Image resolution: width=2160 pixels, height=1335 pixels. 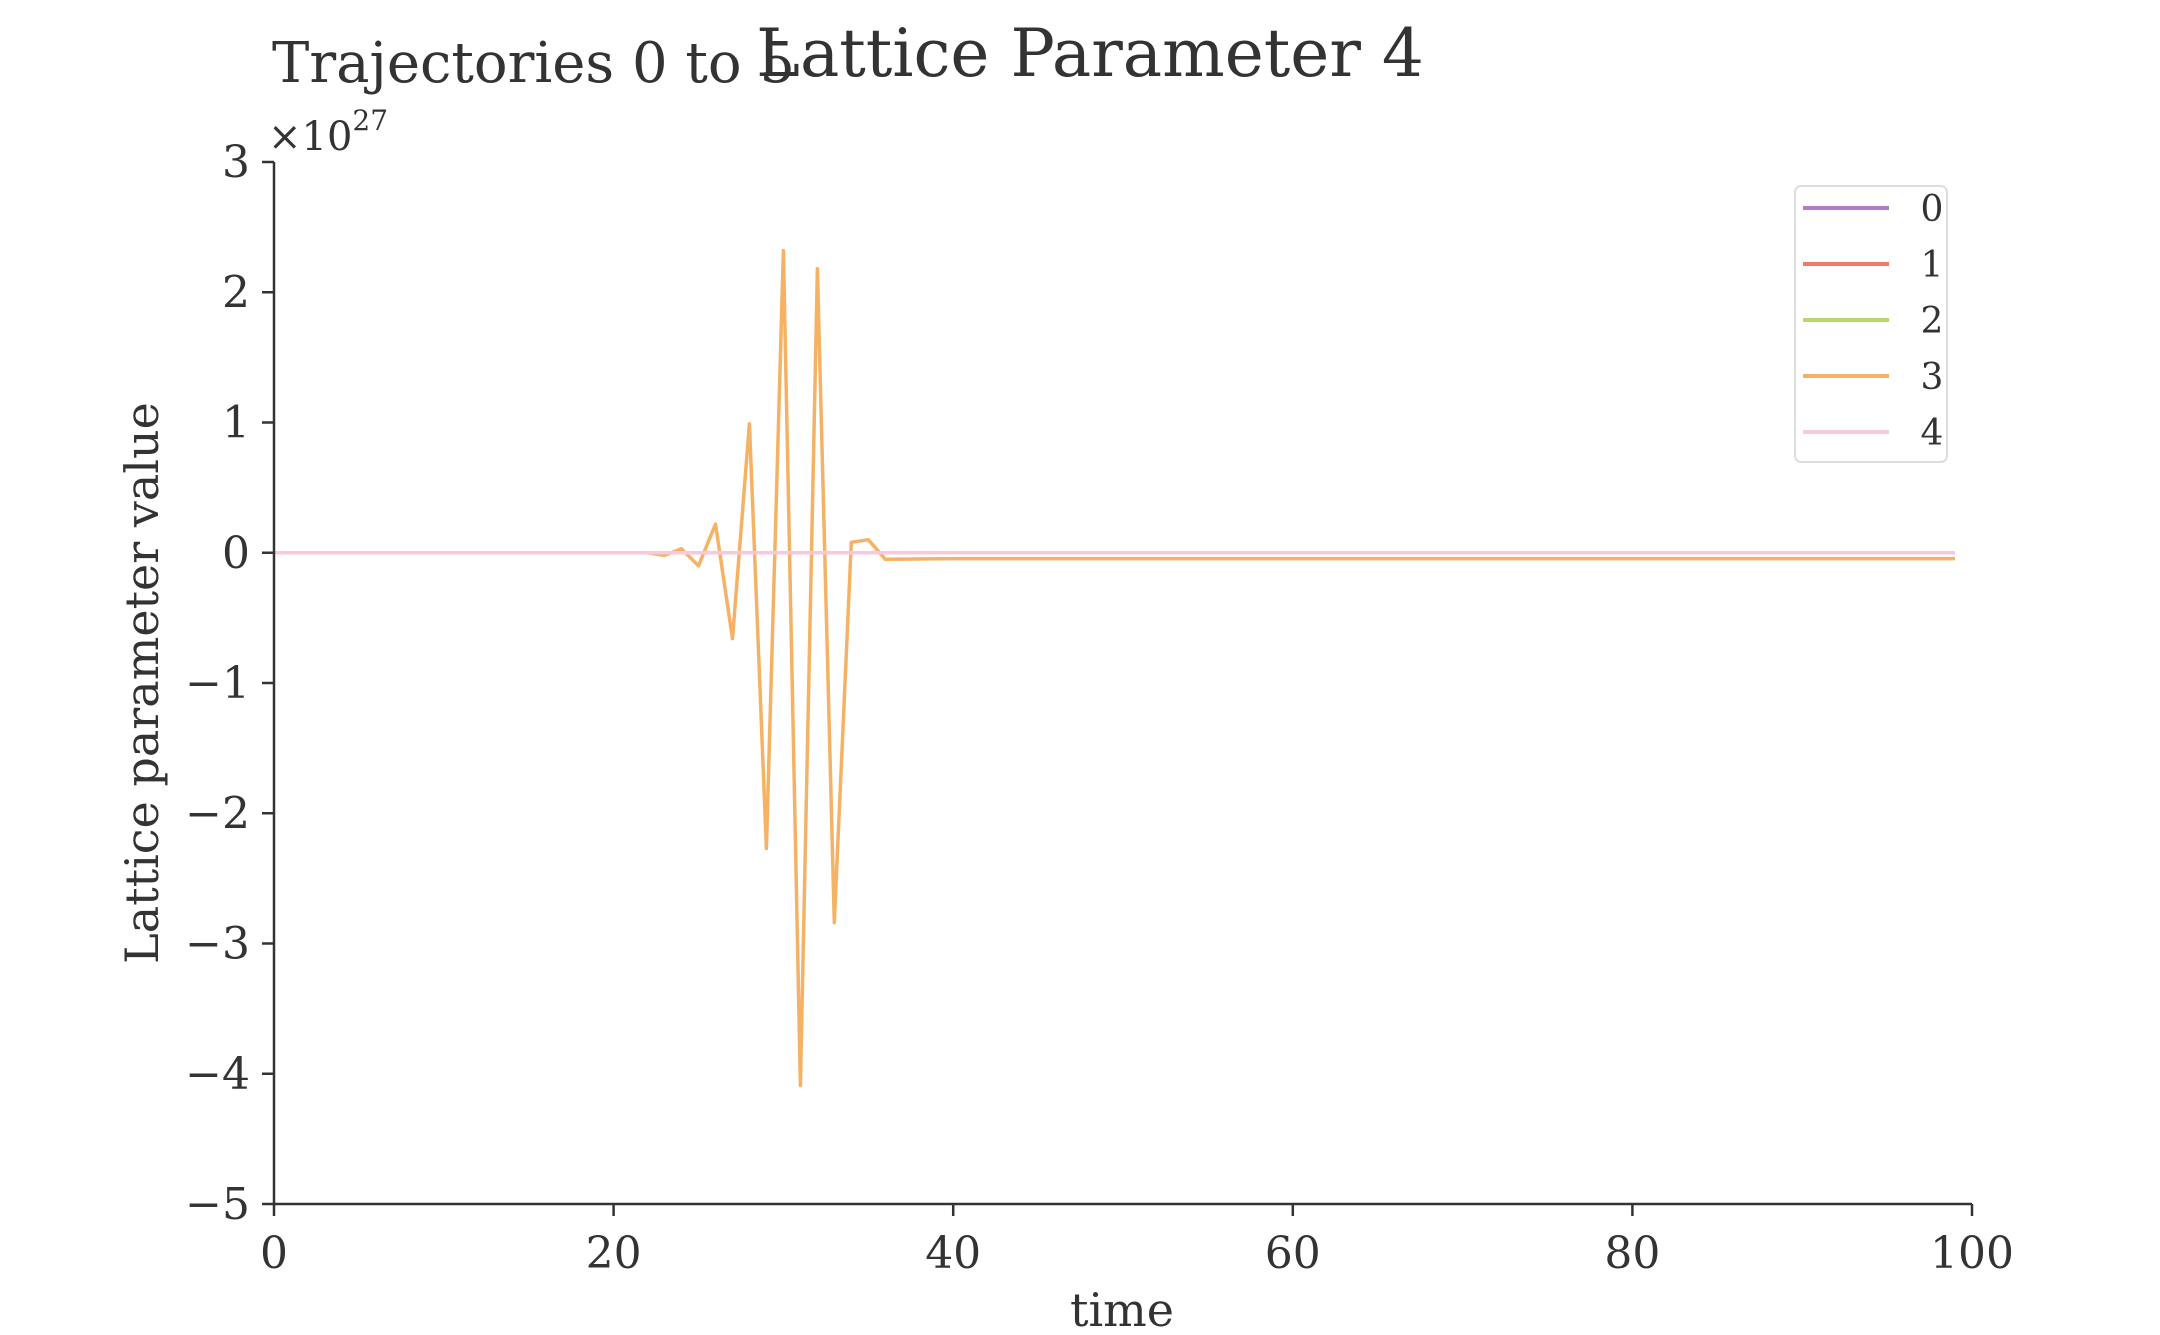 I want to click on x-tick-label: 60, so click(x=1293, y=1253).